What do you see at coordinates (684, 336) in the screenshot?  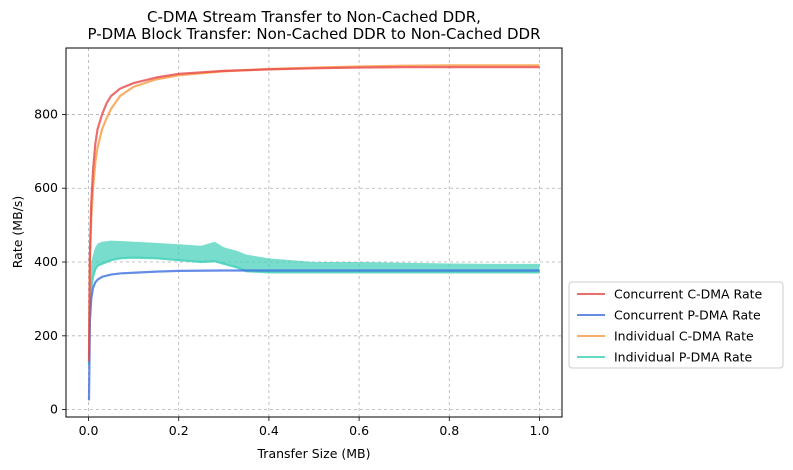 I see `legend-label-individual-c-dma-rate: Individual C-DMA Rate` at bounding box center [684, 336].